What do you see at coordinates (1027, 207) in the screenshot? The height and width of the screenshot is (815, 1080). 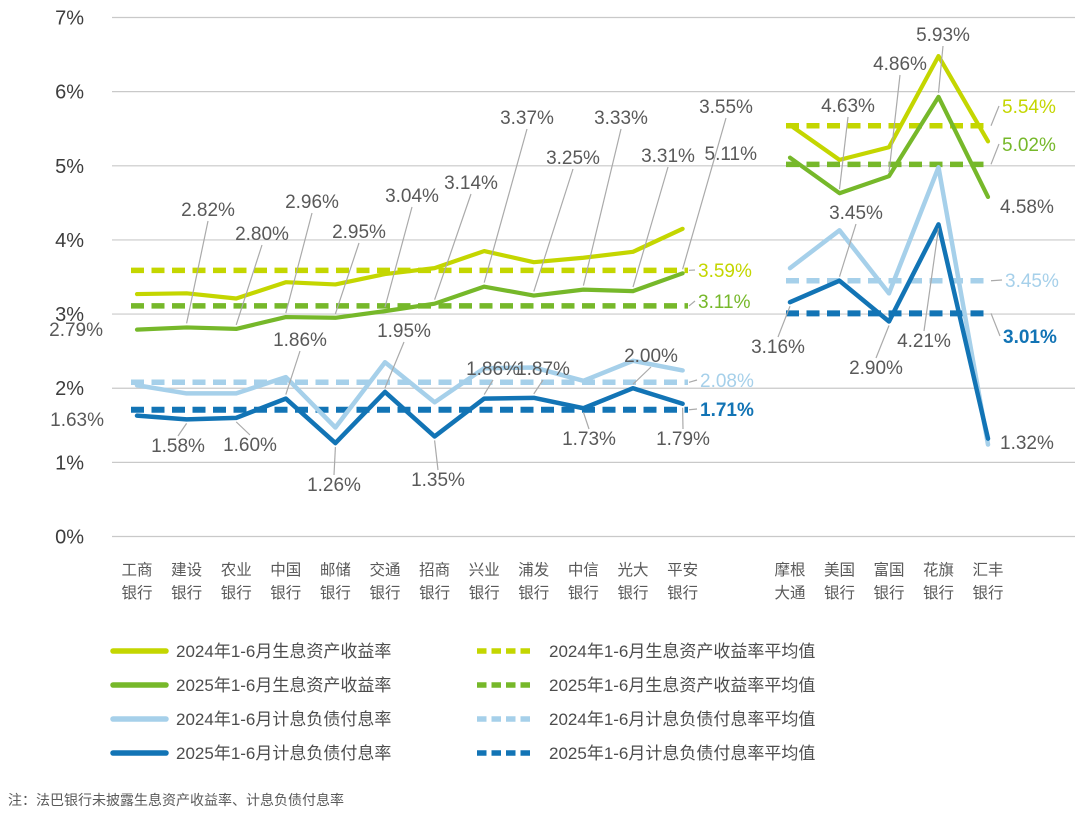 I see `data-label: 4.58%` at bounding box center [1027, 207].